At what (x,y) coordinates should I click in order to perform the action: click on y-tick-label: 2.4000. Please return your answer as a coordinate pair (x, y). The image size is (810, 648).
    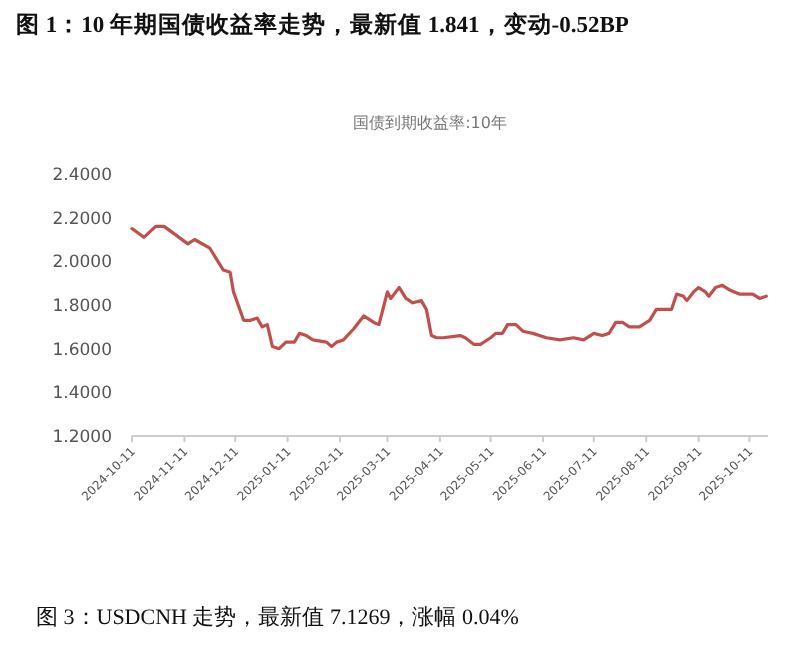
    Looking at the image, I should click on (82, 175).